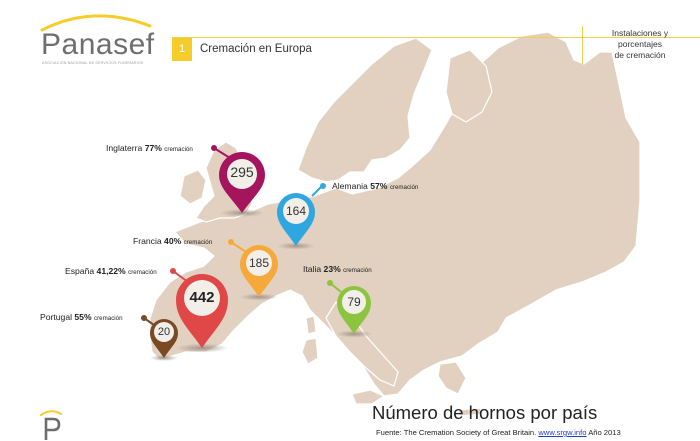 Image resolution: width=700 pixels, height=441 pixels. Describe the element at coordinates (485, 412) in the screenshot. I see `map-title: Número de hornos por país` at that location.